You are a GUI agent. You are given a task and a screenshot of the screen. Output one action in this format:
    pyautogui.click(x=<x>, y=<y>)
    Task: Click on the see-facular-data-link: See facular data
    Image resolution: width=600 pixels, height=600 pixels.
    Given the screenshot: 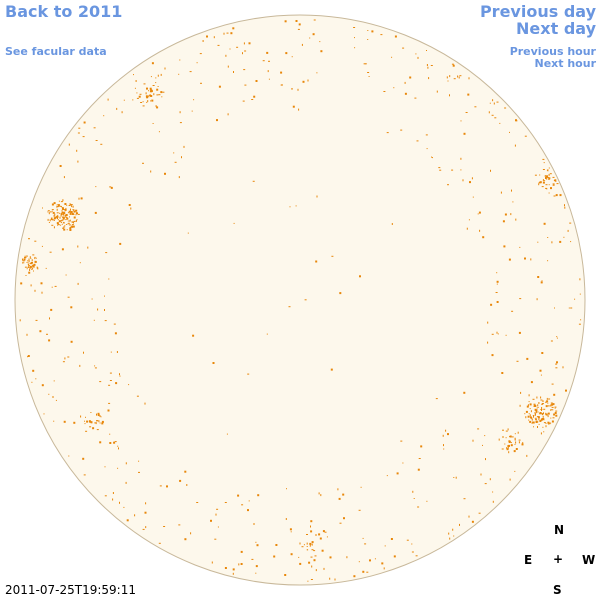 What is the action you would take?
    pyautogui.click(x=56, y=51)
    